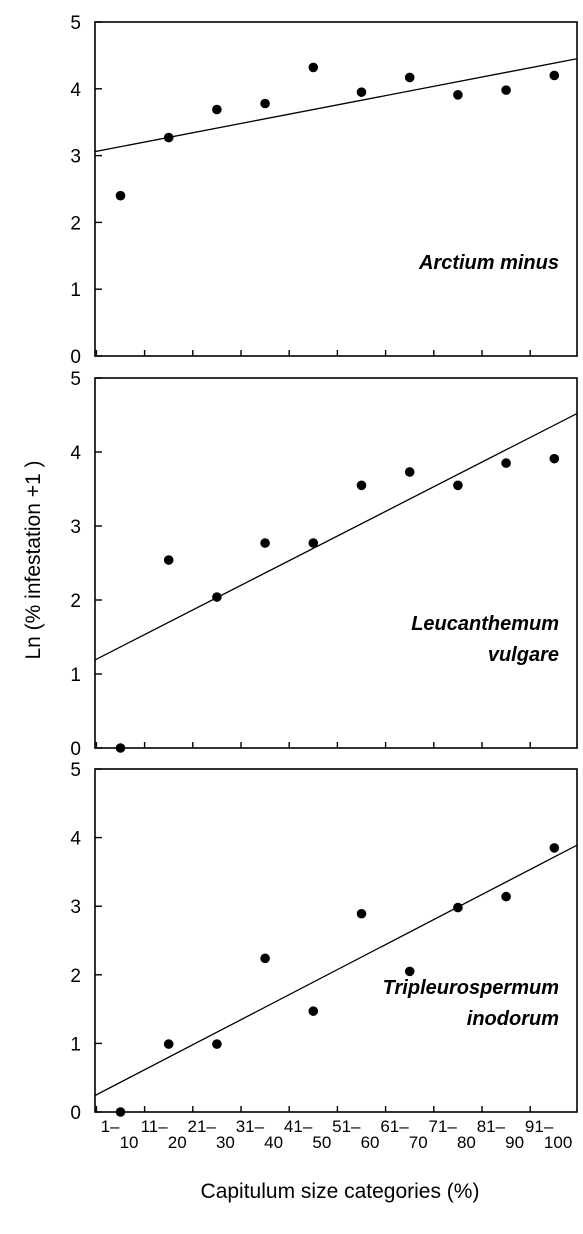 Image resolution: width=583 pixels, height=1234 pixels. I want to click on species-label: Arctium minus, so click(488, 263).